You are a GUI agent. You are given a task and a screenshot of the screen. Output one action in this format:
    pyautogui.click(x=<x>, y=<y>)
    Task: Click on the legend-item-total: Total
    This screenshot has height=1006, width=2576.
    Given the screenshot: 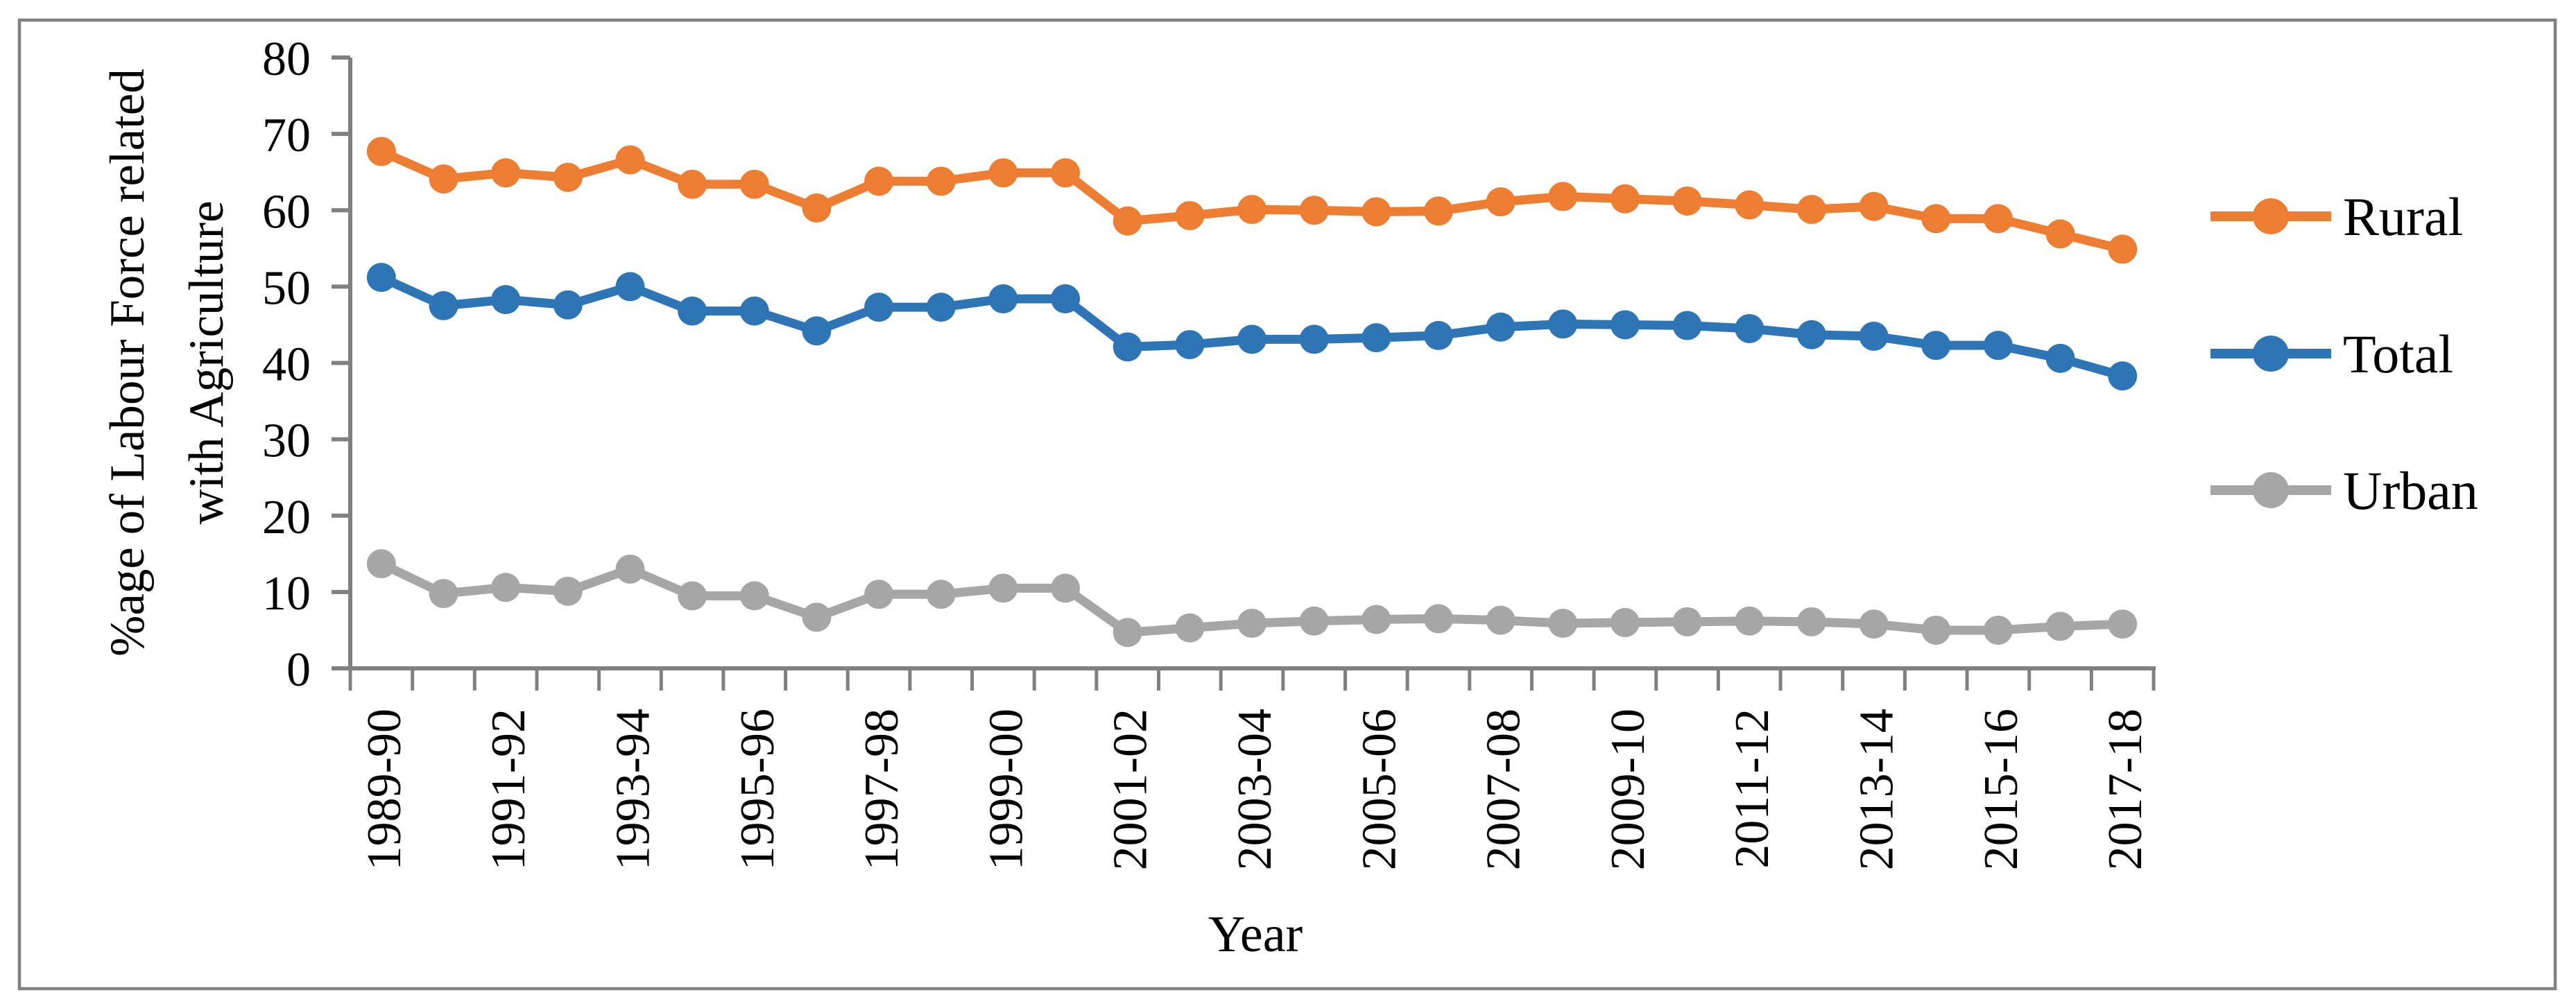 What is the action you would take?
    pyautogui.click(x=2331, y=354)
    